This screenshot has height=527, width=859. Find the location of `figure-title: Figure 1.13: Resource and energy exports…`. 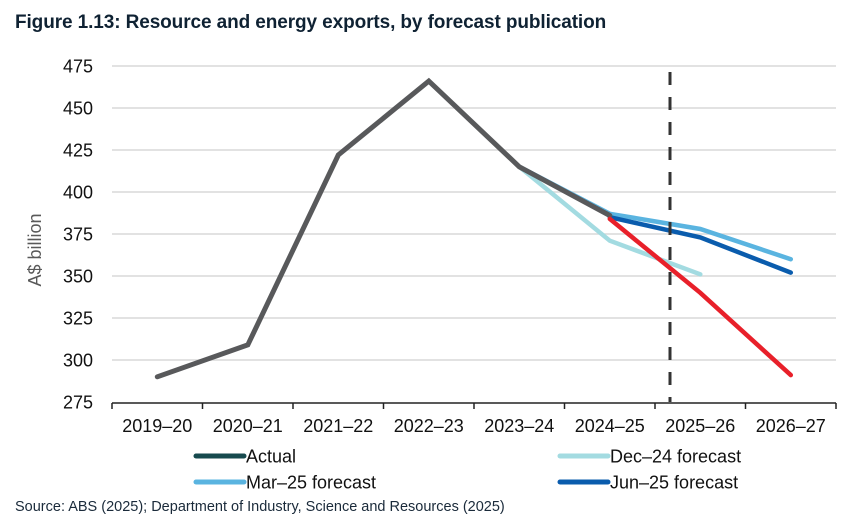

figure-title: Figure 1.13: Resource and energy exports… is located at coordinates (311, 22).